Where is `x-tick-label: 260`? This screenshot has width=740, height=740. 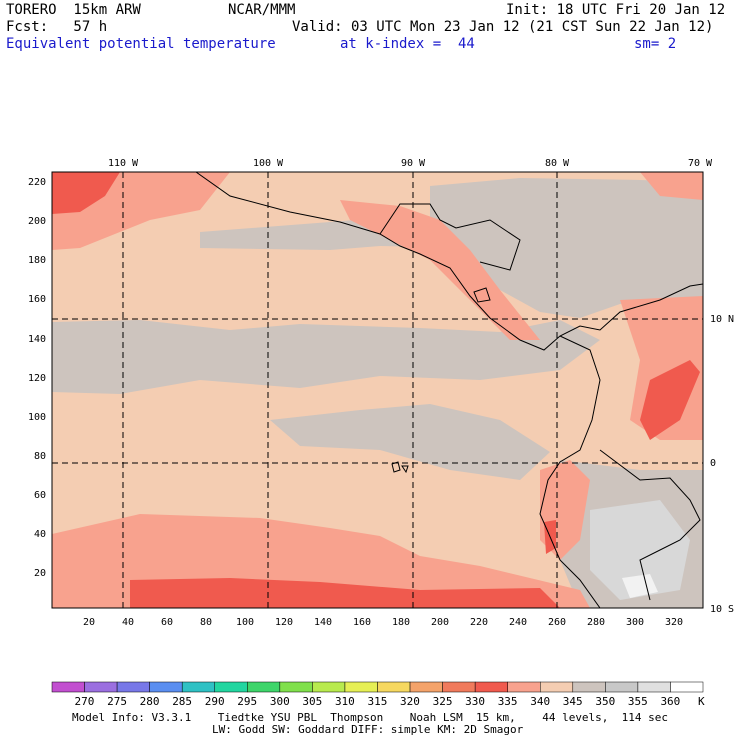
x-tick-label: 260 is located at coordinates (557, 622).